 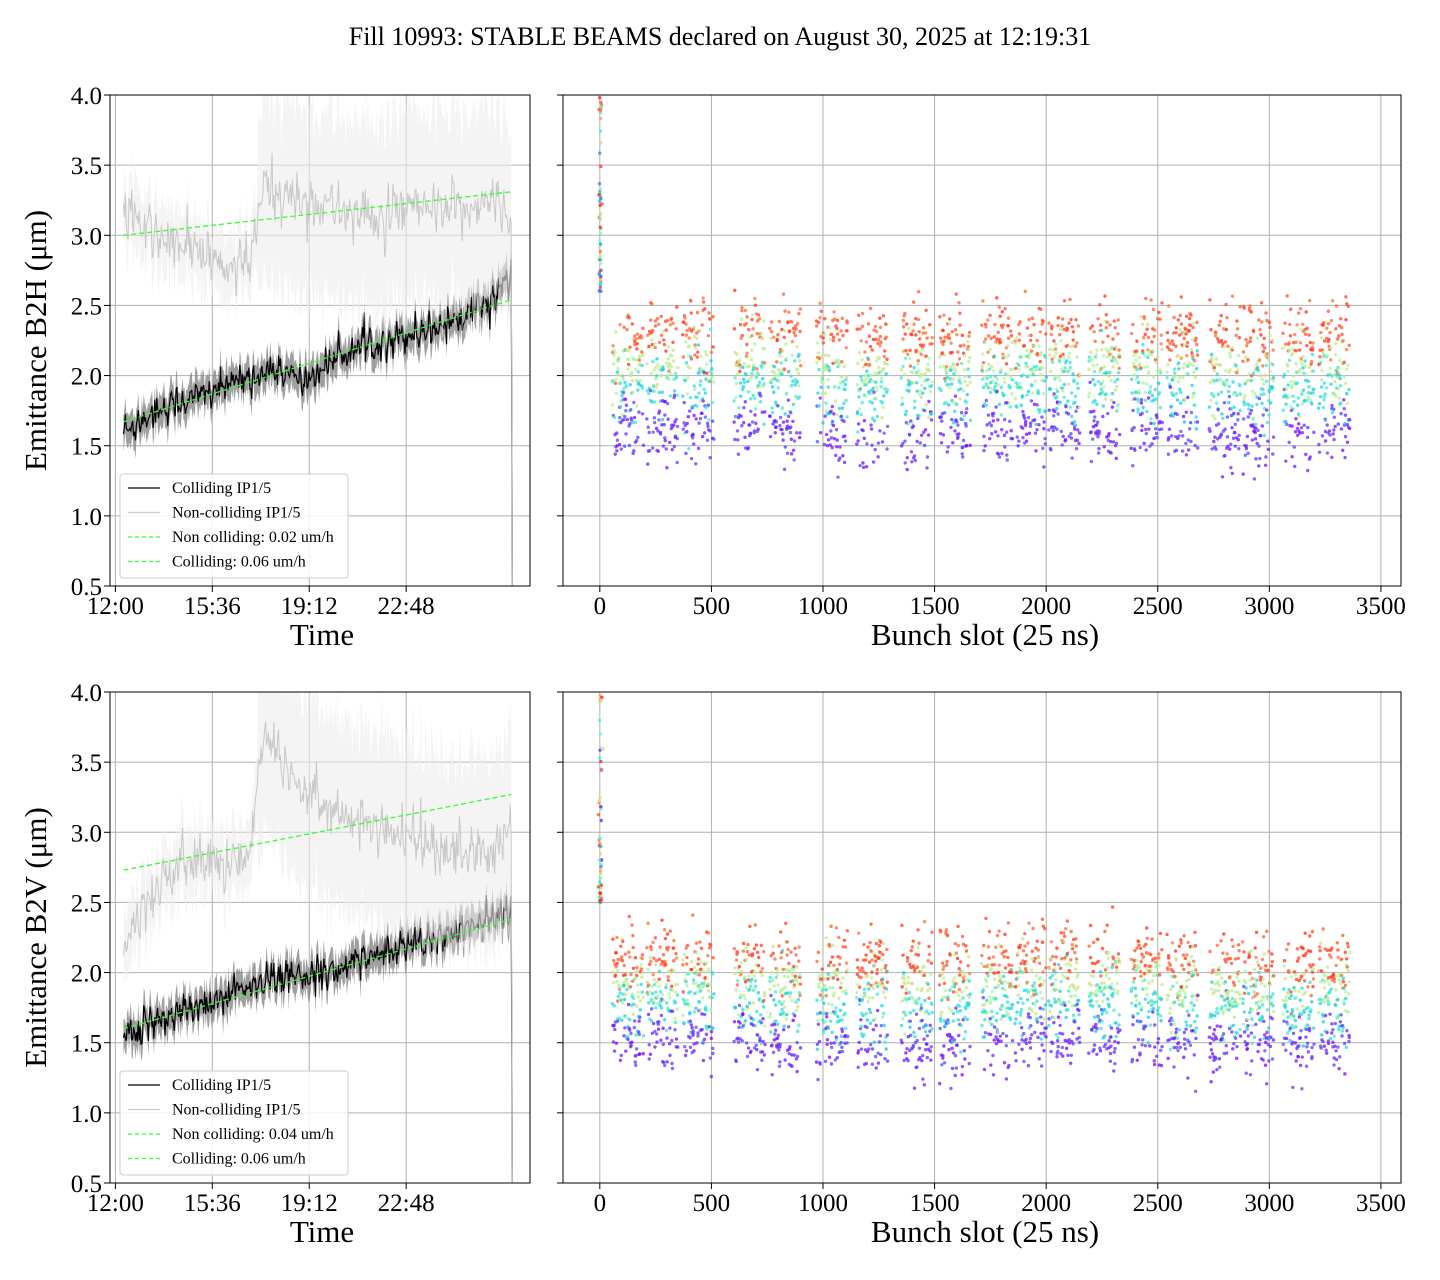 I want to click on legend-entry: Colliding: 0.06 um/h, so click(x=239, y=562).